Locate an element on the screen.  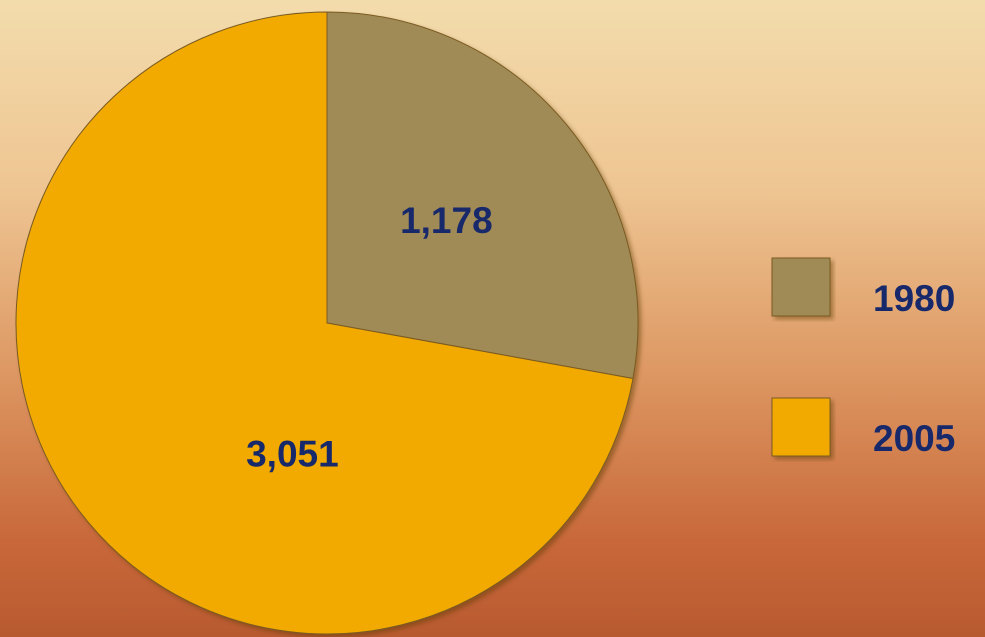
data-label: 3,051 is located at coordinates (292, 453).